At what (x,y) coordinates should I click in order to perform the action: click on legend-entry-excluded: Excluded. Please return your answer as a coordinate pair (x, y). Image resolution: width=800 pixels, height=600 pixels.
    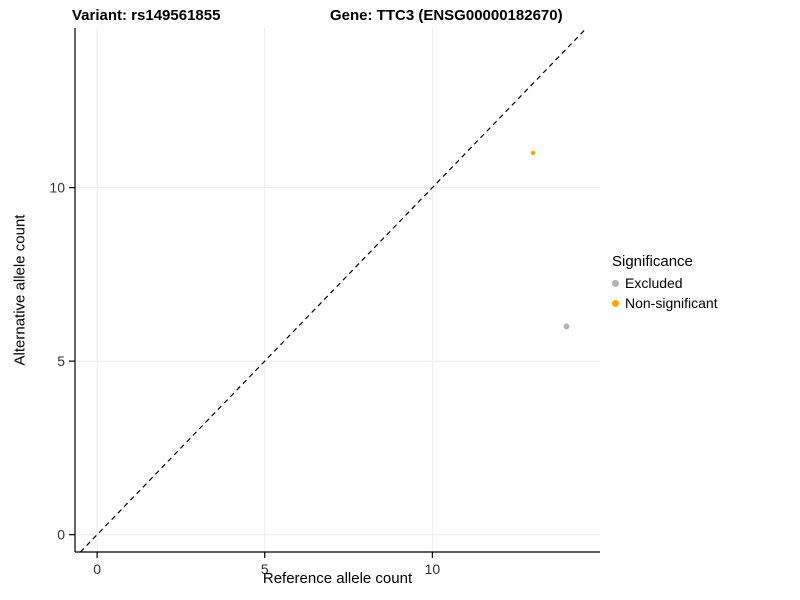
    Looking at the image, I should click on (705, 283).